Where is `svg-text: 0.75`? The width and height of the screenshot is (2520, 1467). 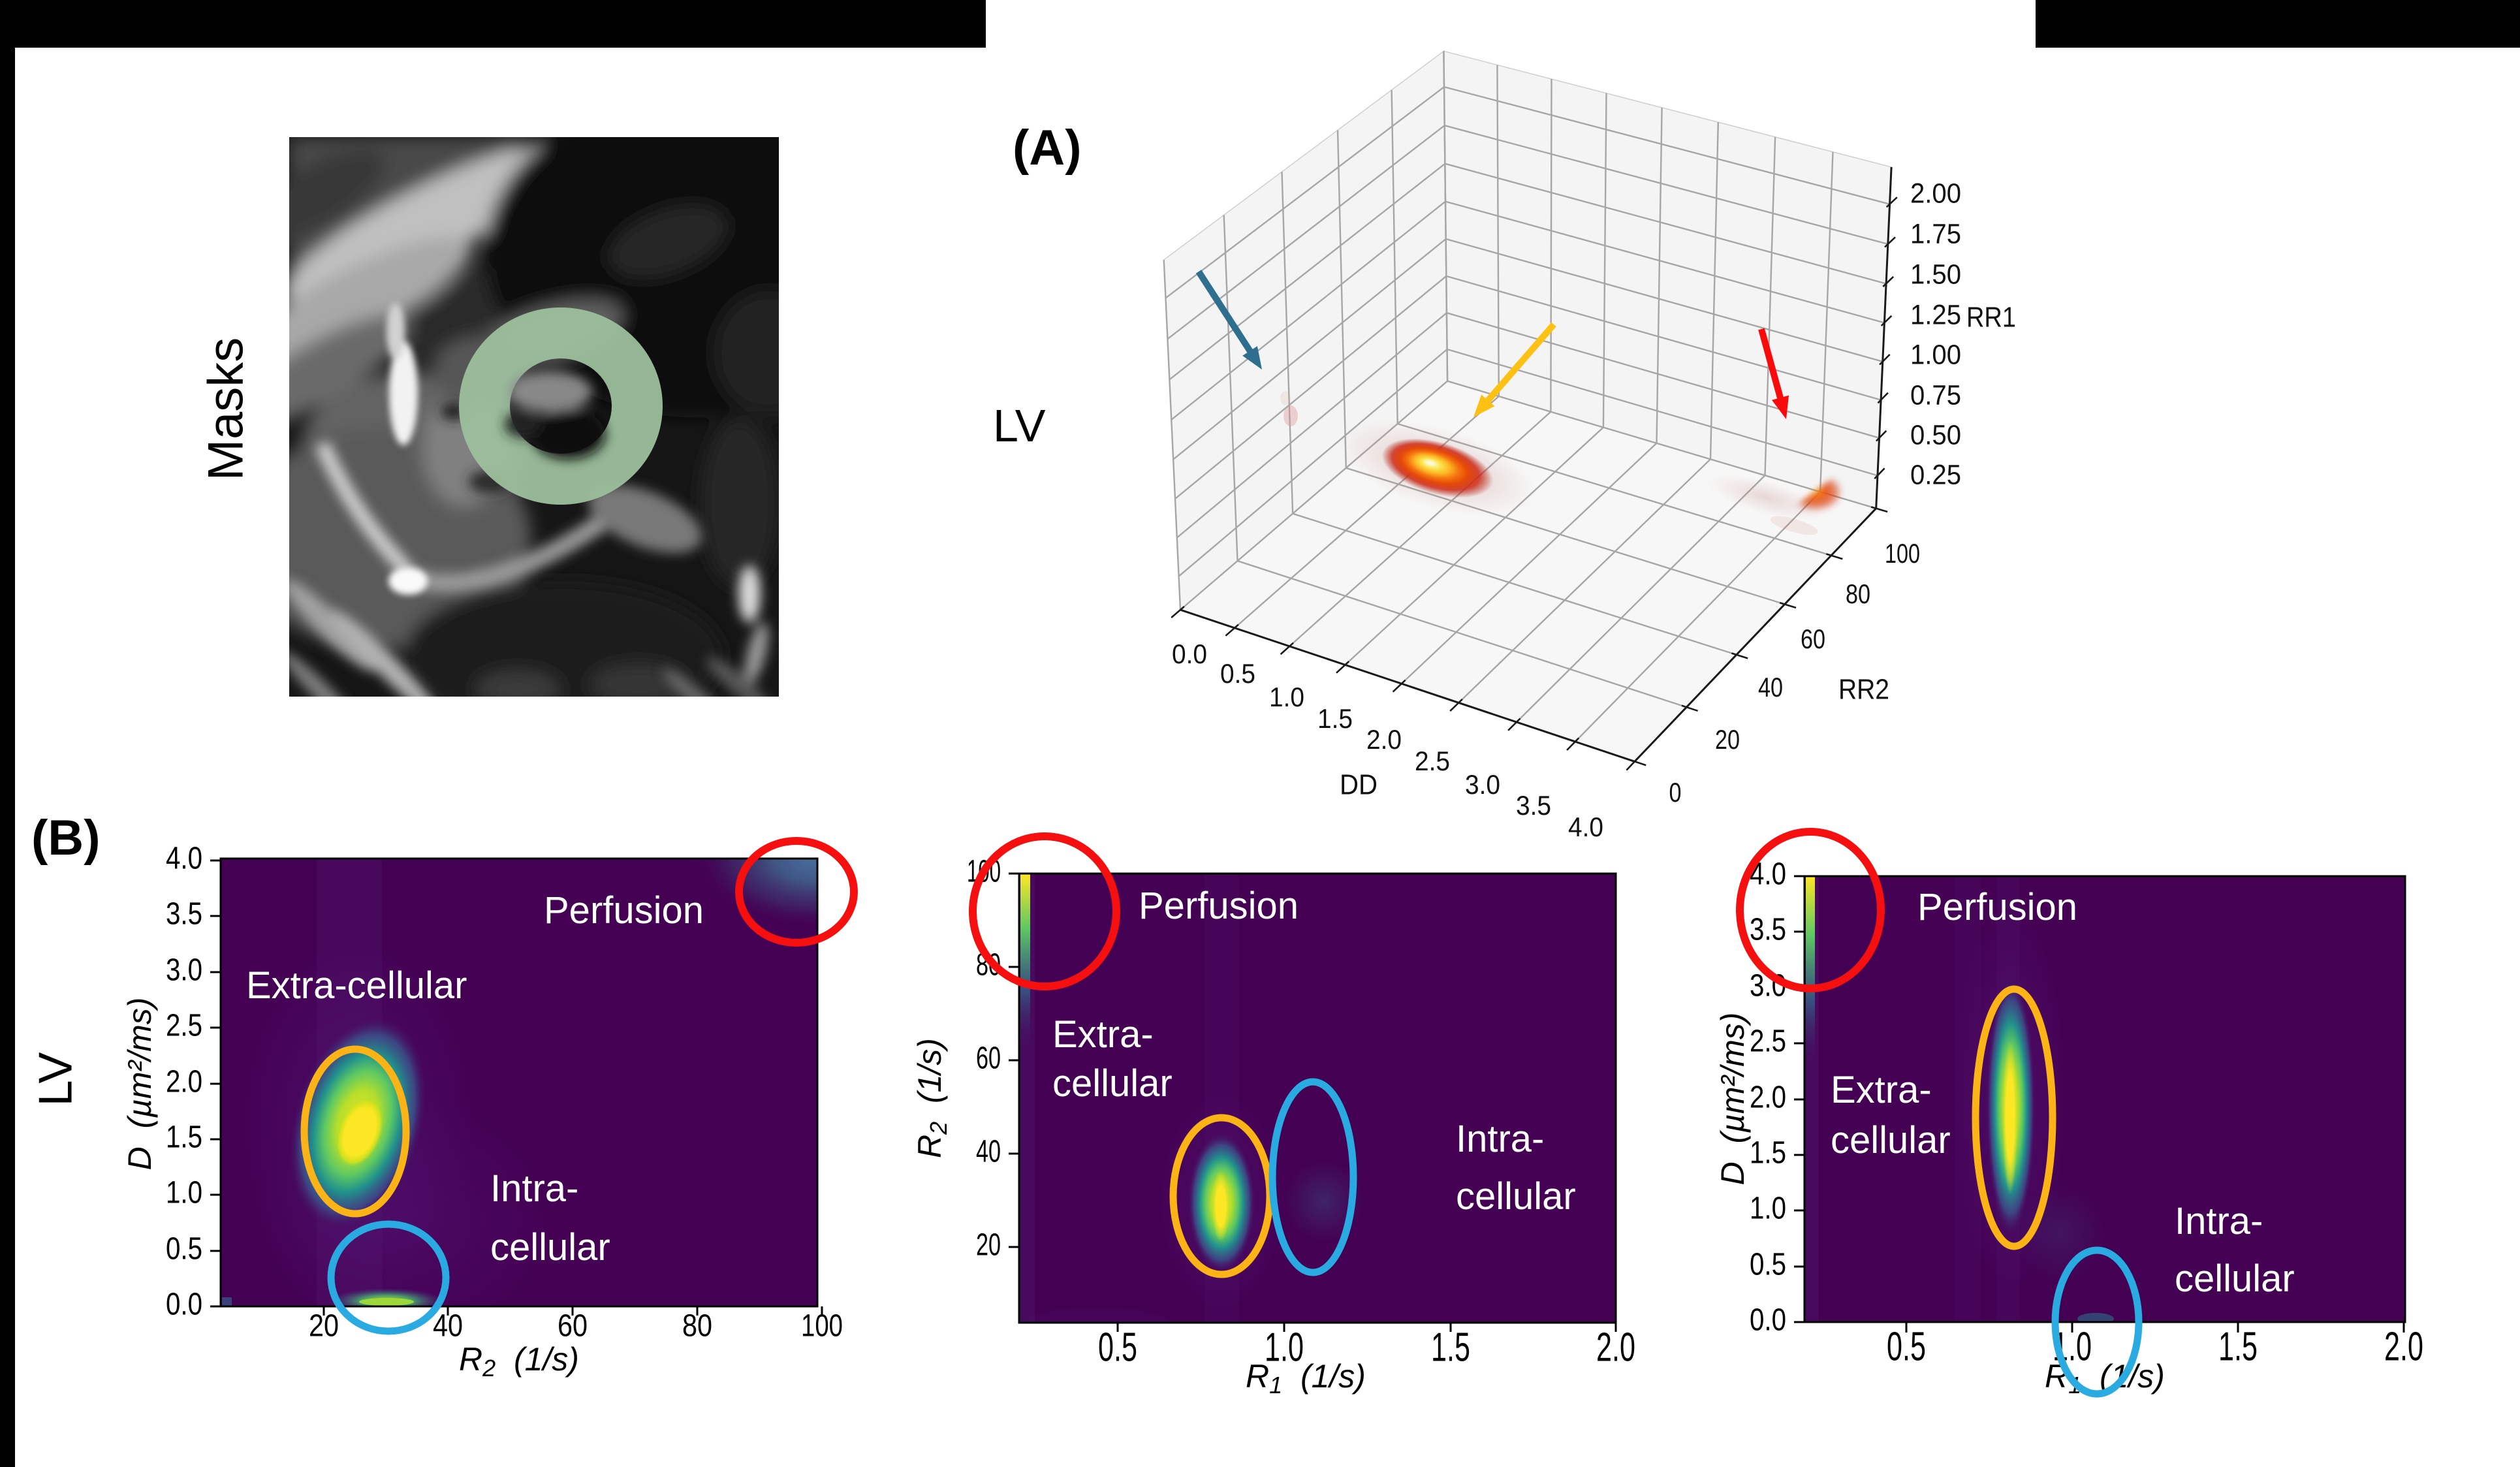 svg-text: 0.75 is located at coordinates (1936, 395).